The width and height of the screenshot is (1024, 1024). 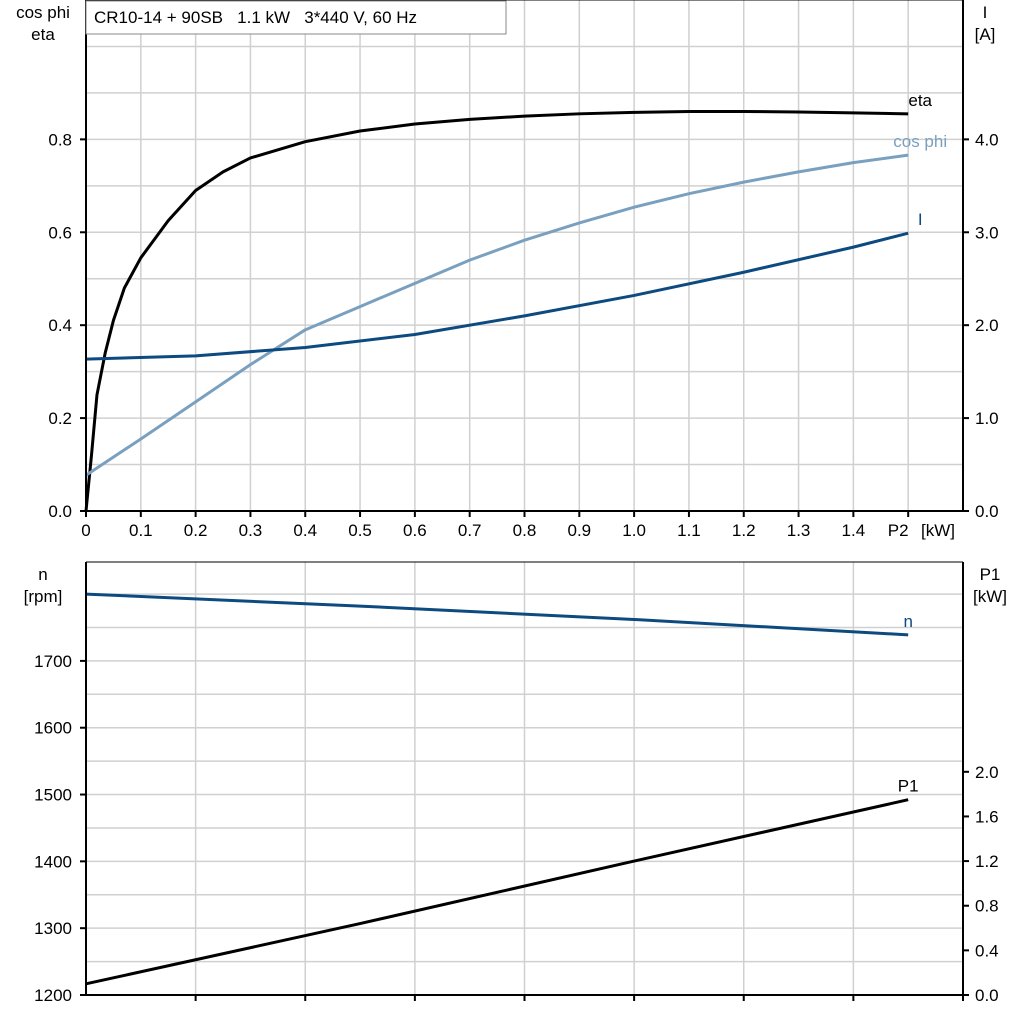 I want to click on y-tick-label-right: 4.0, so click(x=987, y=139).